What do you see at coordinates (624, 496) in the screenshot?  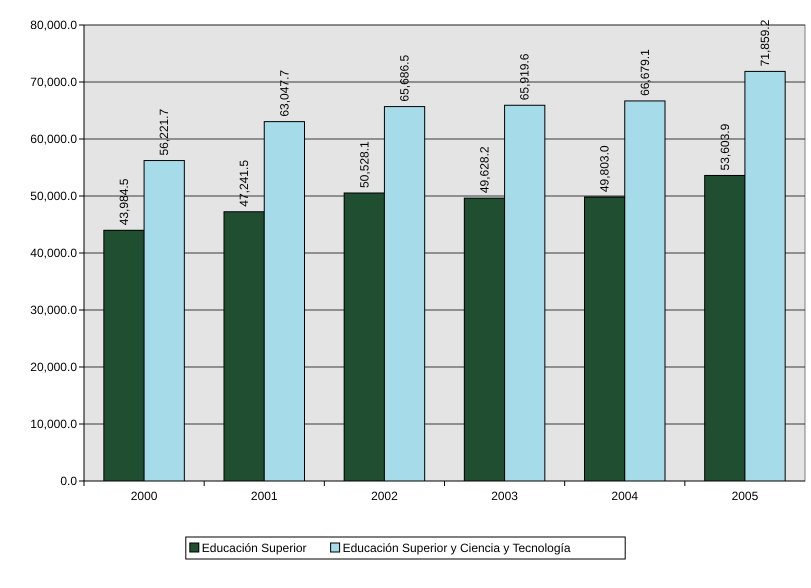 I see `x-tick-label: 2004` at bounding box center [624, 496].